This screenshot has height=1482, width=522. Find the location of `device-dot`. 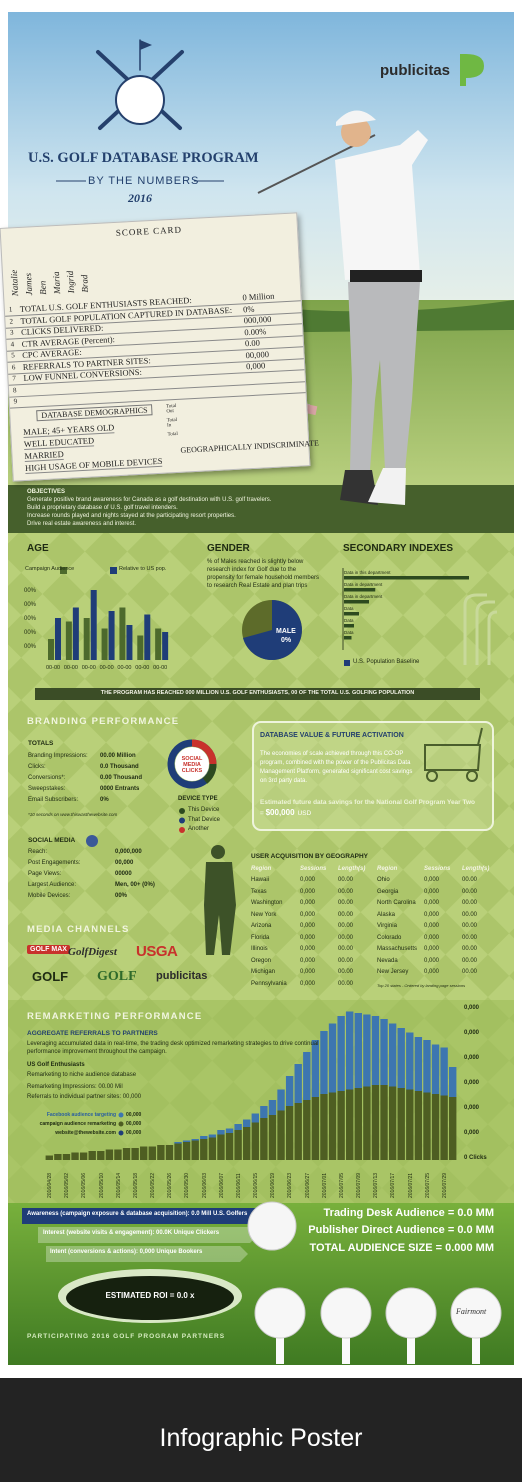

device-dot is located at coordinates (182, 820).